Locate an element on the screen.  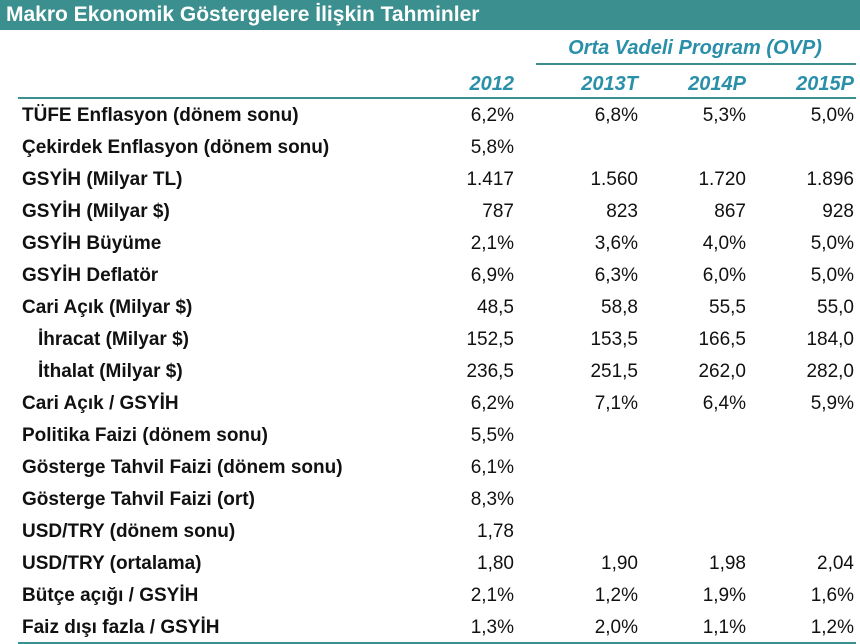
column-header-2014p: 2014P is located at coordinates (717, 84).